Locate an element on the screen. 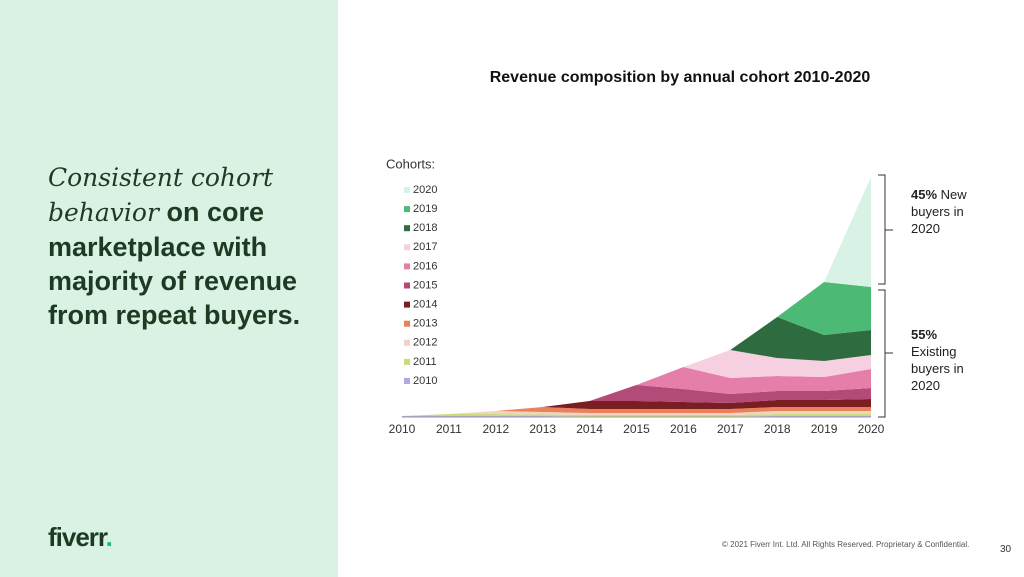  x-tick-label: 2020 is located at coordinates (871, 429).